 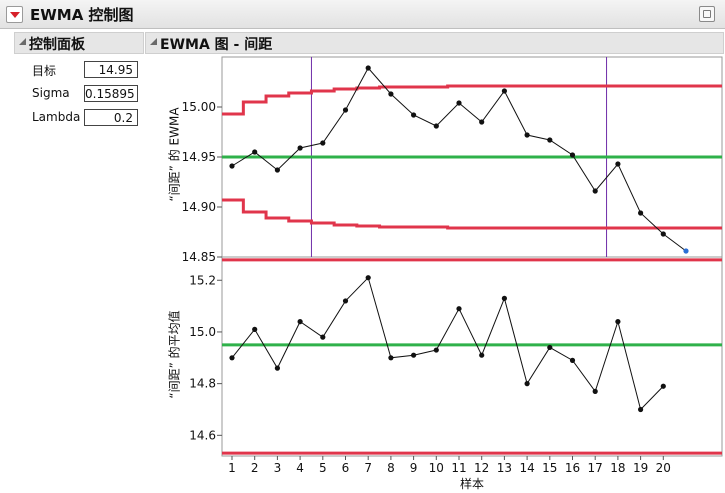 I want to click on x-tick-label: 3, so click(x=278, y=468).